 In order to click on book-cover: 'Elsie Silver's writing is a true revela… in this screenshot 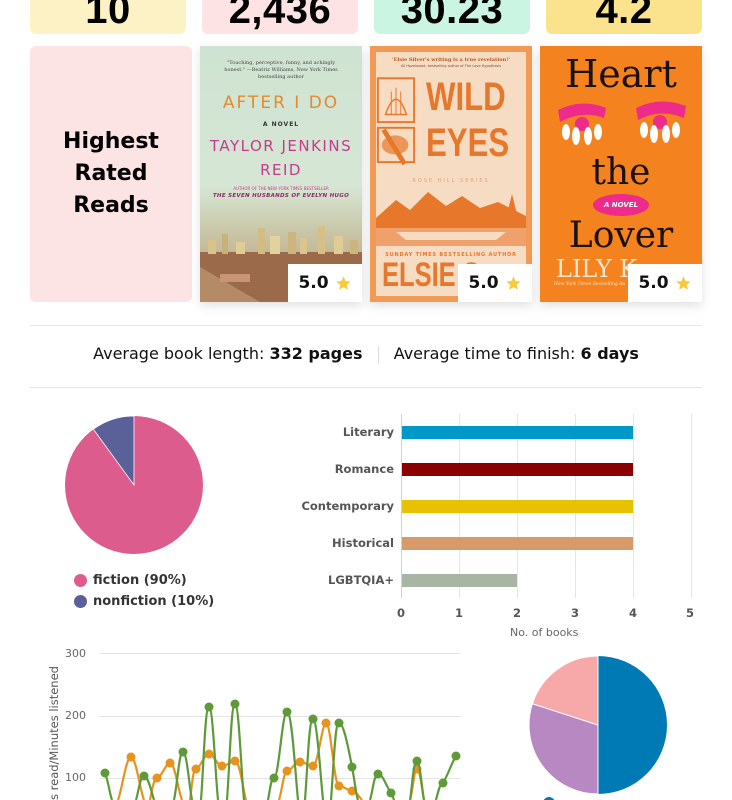, I will do `click(451, 174)`.